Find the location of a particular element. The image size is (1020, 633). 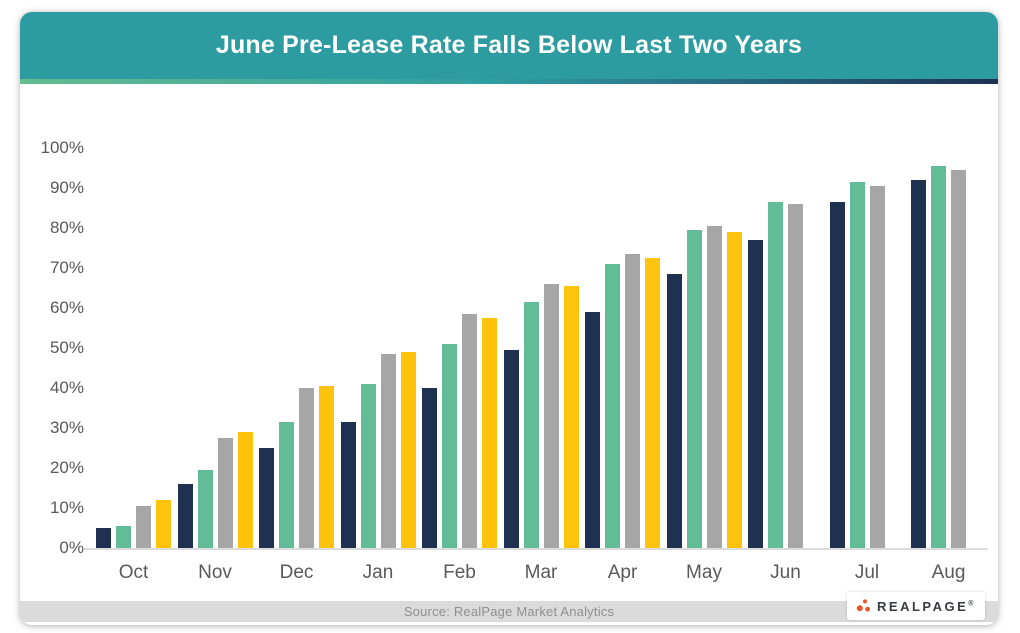

y-tick-label-30: 30% is located at coordinates (66, 427).